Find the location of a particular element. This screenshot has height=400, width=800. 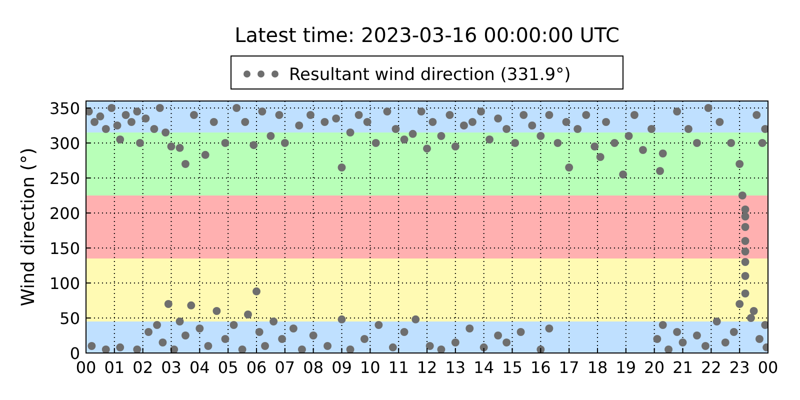

x-tick-label: 07 is located at coordinates (285, 367).